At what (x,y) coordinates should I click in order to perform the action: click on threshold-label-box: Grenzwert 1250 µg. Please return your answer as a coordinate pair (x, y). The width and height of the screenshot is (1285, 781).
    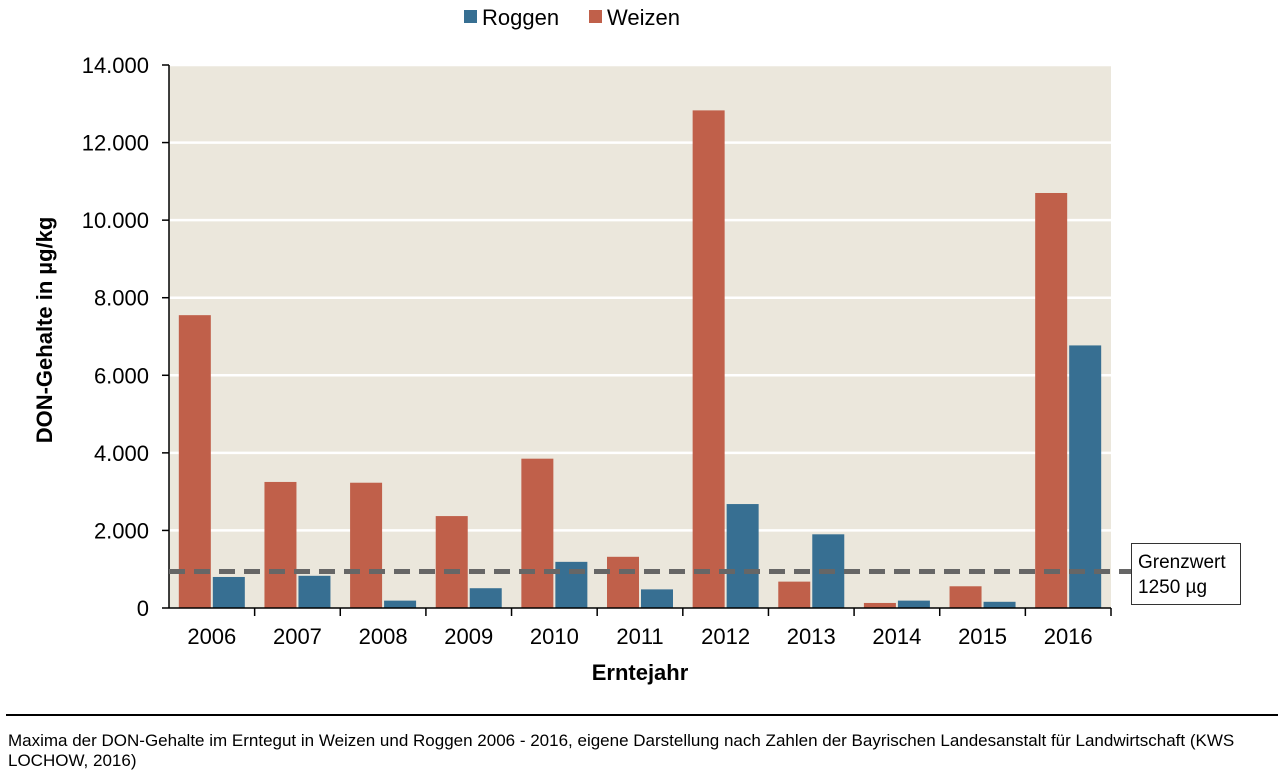
    Looking at the image, I should click on (1186, 574).